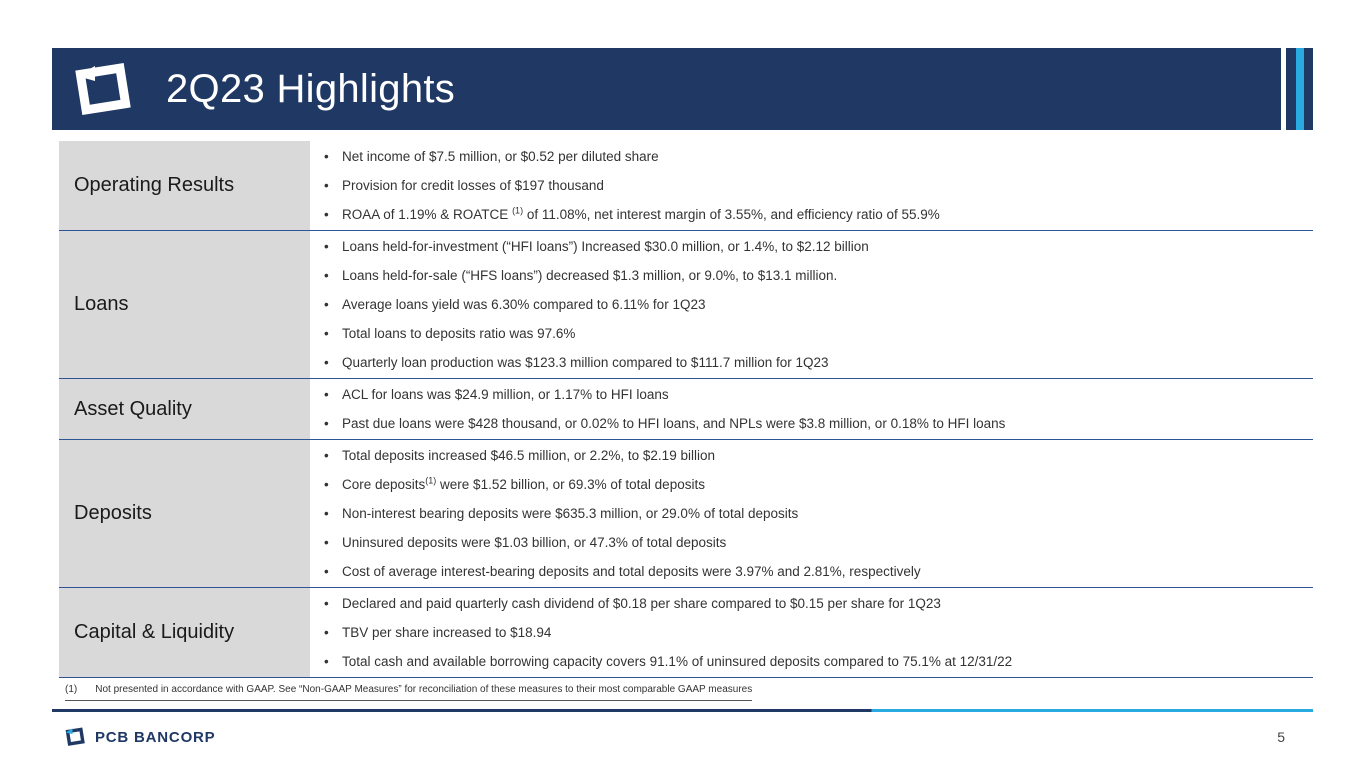 Image resolution: width=1365 pixels, height=768 pixels. What do you see at coordinates (184, 632) in the screenshot?
I see `category-cell: Capital & Liquidity` at bounding box center [184, 632].